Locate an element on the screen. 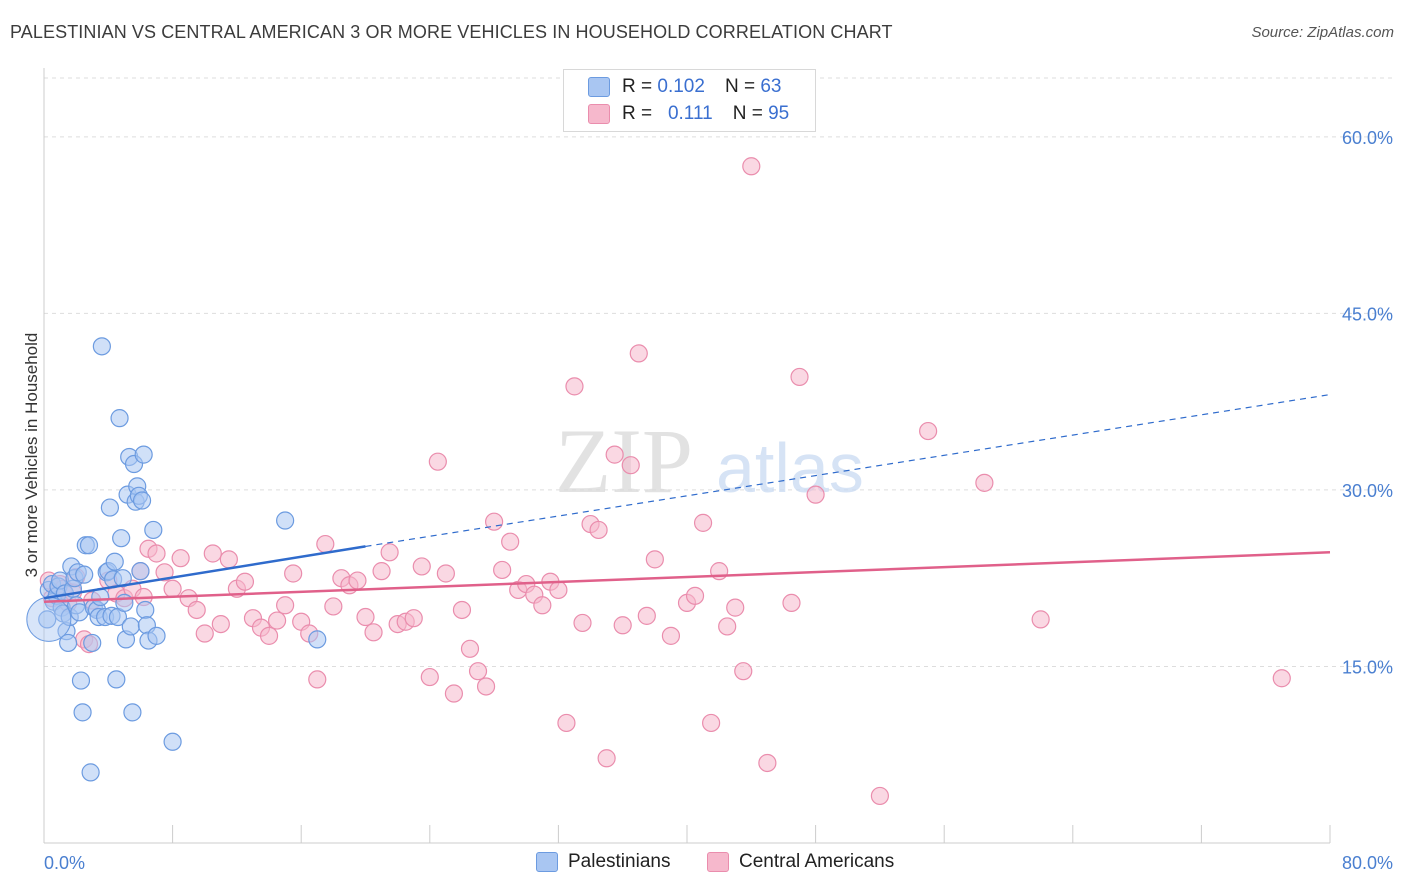 This screenshot has height=892, width=1406. bottom-legend-central-americans: Central Americans is located at coordinates (800, 862).